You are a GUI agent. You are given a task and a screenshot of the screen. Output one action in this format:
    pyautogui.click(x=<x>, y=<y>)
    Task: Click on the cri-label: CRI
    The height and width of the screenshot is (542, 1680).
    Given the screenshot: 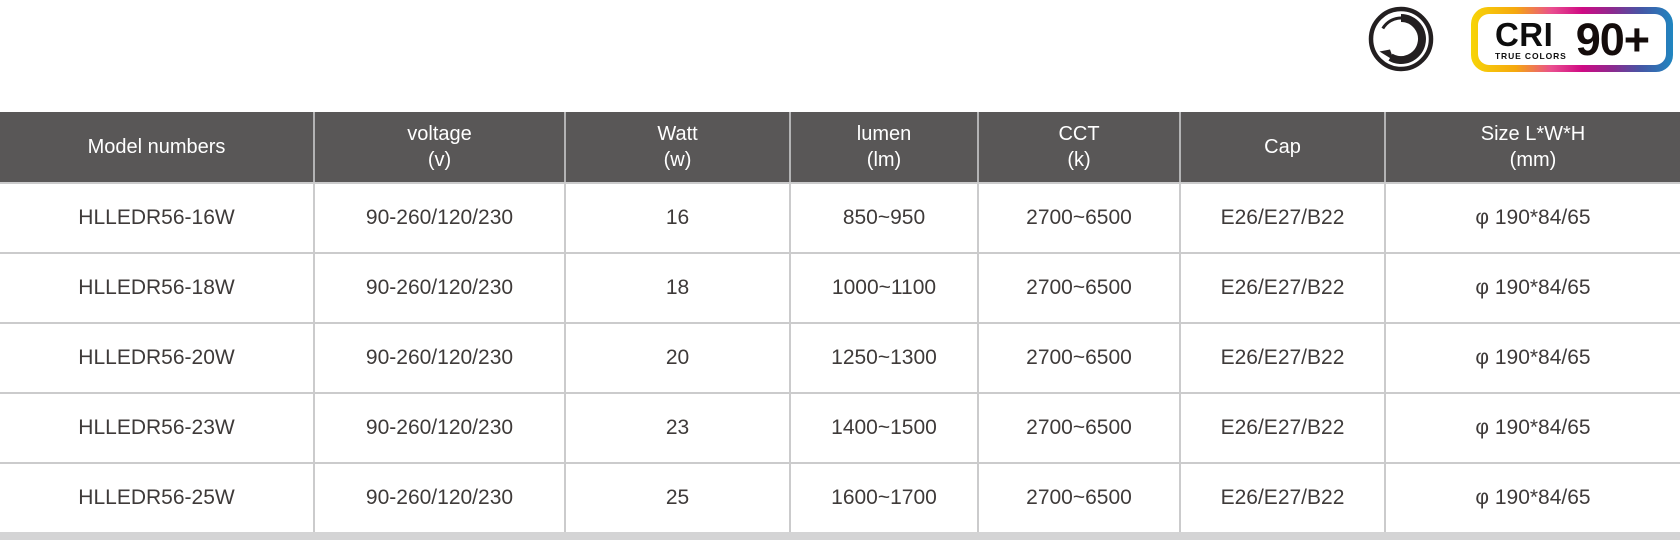 What is the action you would take?
    pyautogui.click(x=1524, y=34)
    